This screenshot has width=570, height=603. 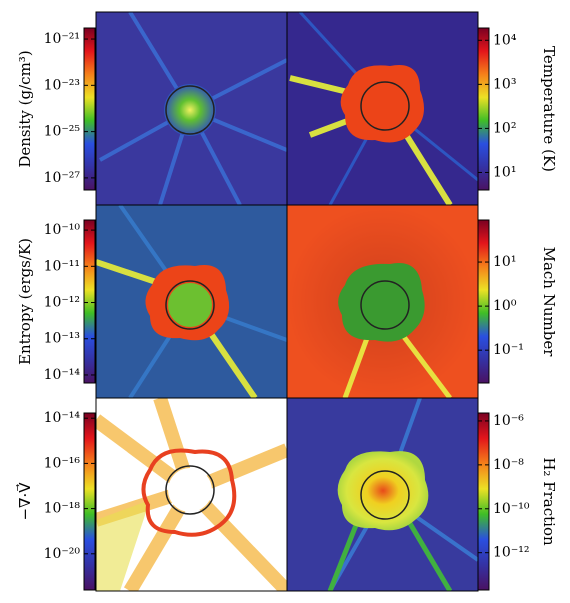 I want to click on tick-label: 10⁻¹, so click(x=508, y=350).